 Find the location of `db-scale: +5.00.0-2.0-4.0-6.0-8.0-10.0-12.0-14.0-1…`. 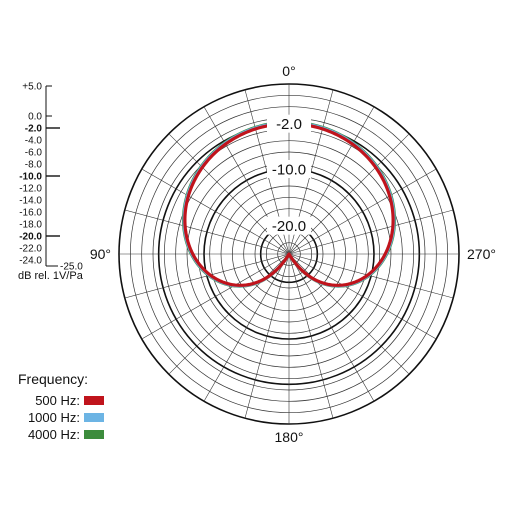

db-scale: +5.00.0-2.0-4.0-6.0-8.0-10.0-12.0-14.0-1… is located at coordinates (51, 182).